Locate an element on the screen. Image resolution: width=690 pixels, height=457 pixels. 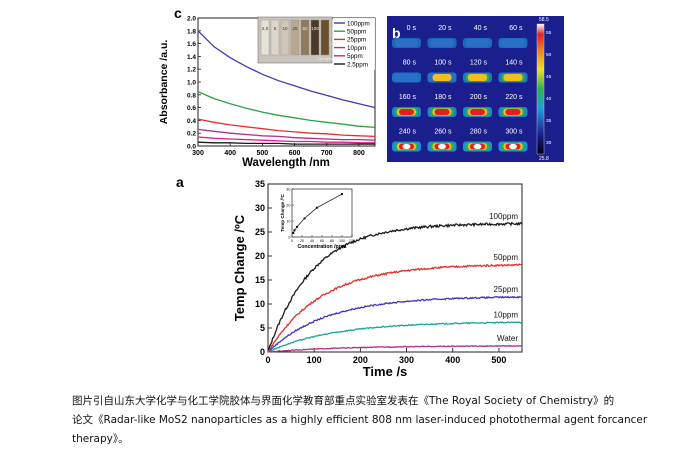
thermal-cell: 240 s is located at coordinates (406, 140).